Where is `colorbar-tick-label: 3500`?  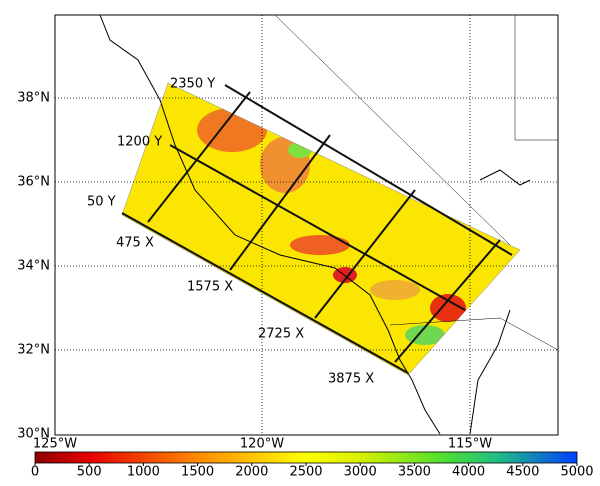
colorbar-tick-label: 3500 is located at coordinates (414, 472).